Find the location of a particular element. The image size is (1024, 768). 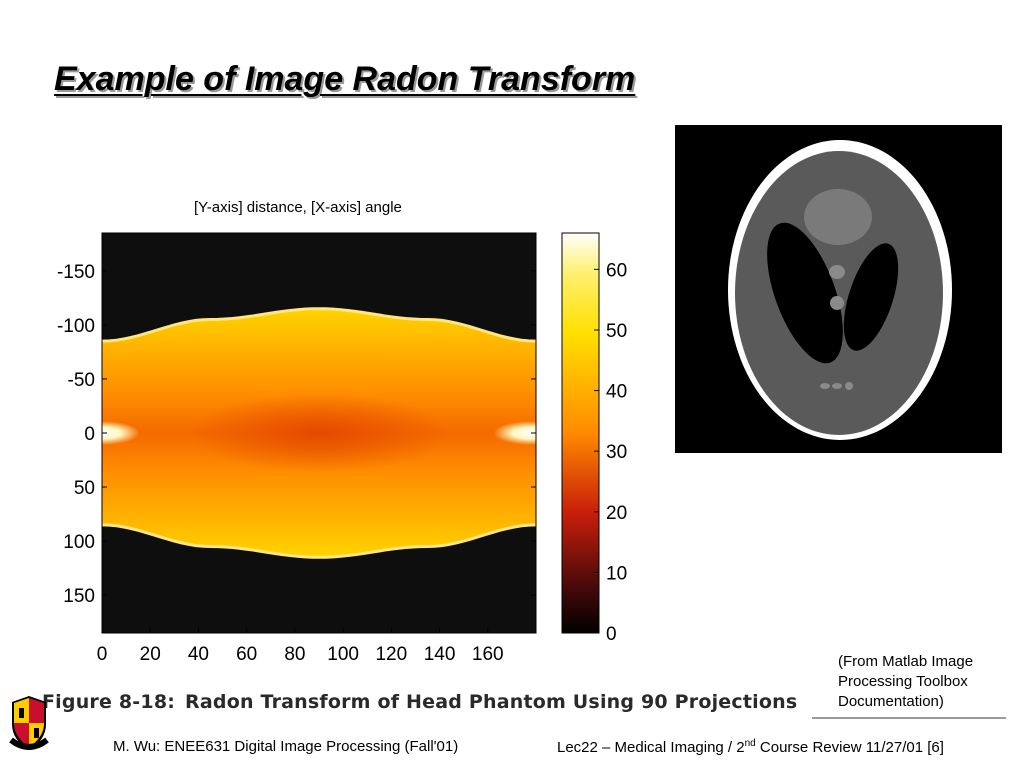

footer-lecture-prefix: Lec22 – Medical Imaging / 2 is located at coordinates (651, 747).